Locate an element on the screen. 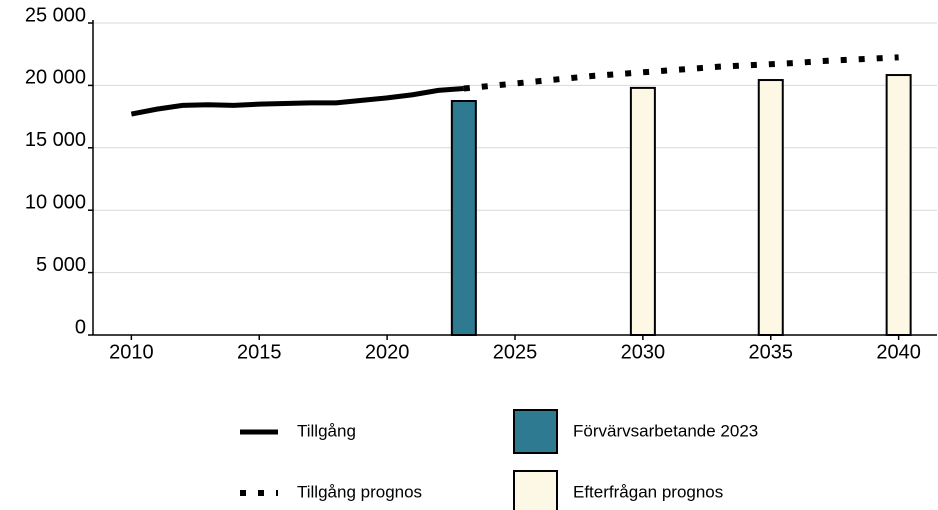 Image resolution: width=938 pixels, height=510 pixels. x-tick-label: 2040 is located at coordinates (898, 352).